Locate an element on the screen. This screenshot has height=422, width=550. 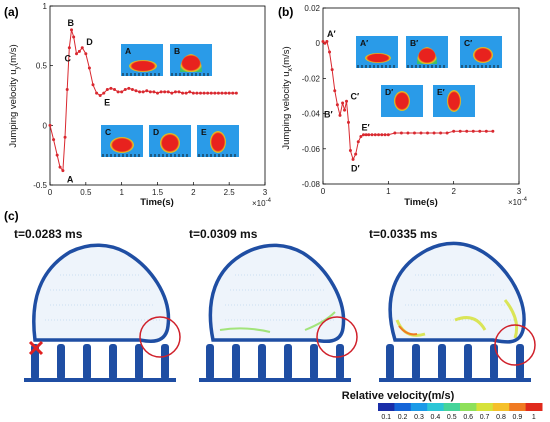
inset-label: D is located at coordinates (156, 132).